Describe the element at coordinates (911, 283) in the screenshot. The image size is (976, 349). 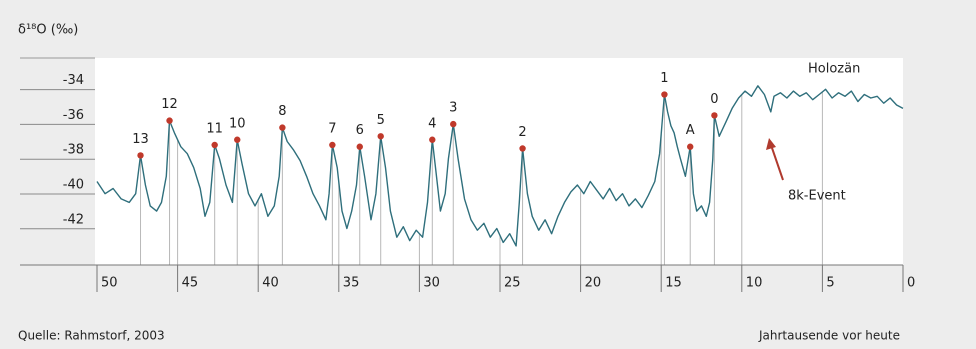
I see `x-tick-label: 0` at that location.